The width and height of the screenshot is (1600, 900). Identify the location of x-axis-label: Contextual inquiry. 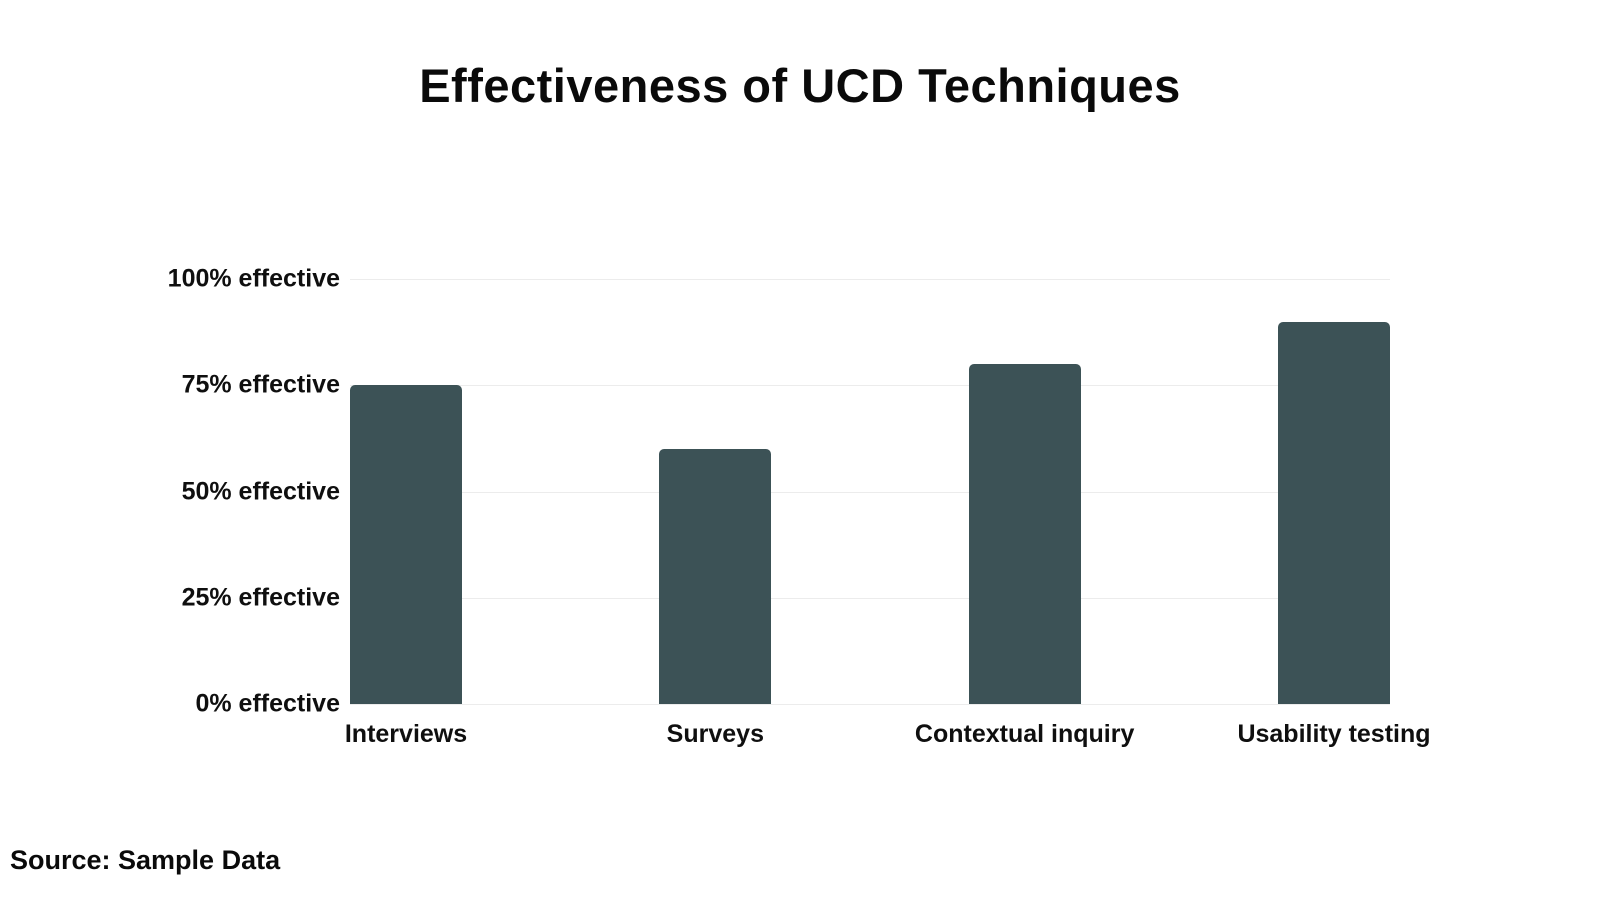
(1024, 734).